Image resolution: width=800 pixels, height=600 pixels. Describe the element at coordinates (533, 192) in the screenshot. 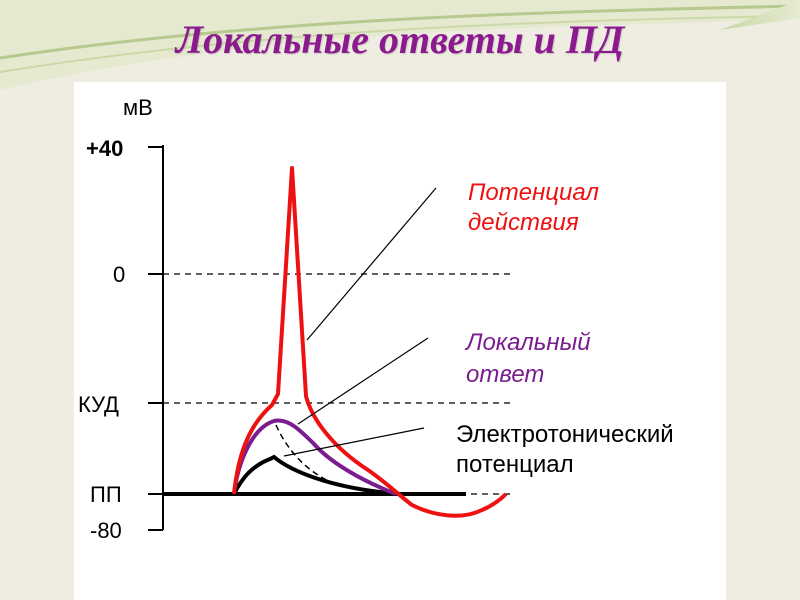

I see `action-potential-label-line1: Потенциал` at that location.